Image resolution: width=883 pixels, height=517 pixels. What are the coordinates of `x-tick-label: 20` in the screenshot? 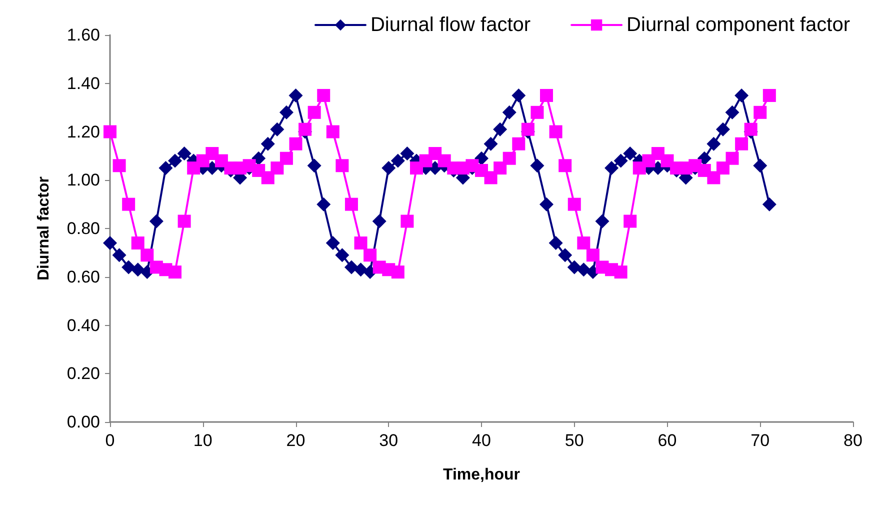 It's located at (296, 440).